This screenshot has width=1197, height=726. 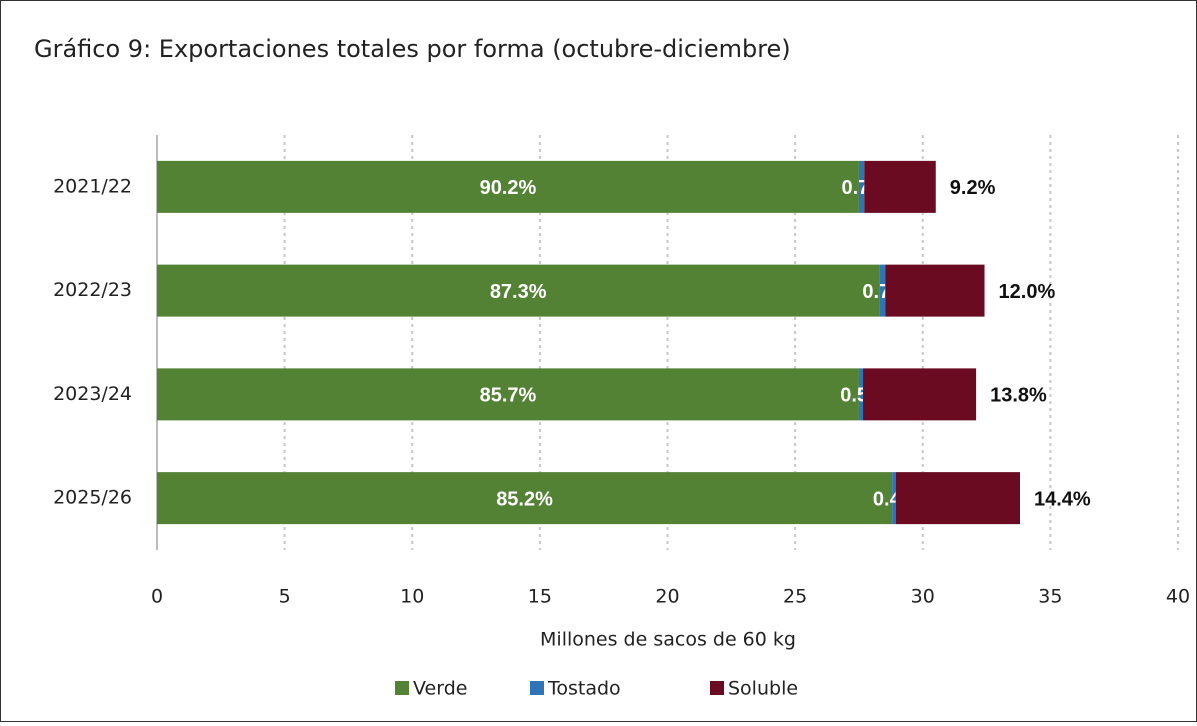 What do you see at coordinates (92, 186) in the screenshot?
I see `y-tick-label: 2021/22` at bounding box center [92, 186].